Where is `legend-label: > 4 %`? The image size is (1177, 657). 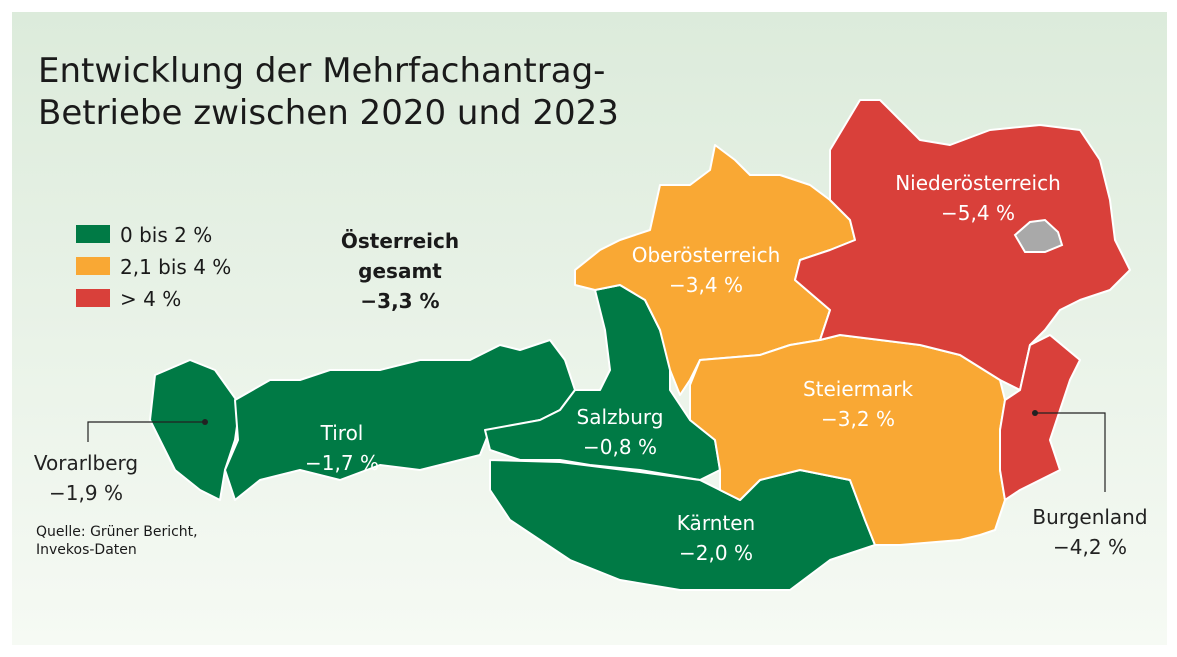
legend-label: > 4 % is located at coordinates (150, 299).